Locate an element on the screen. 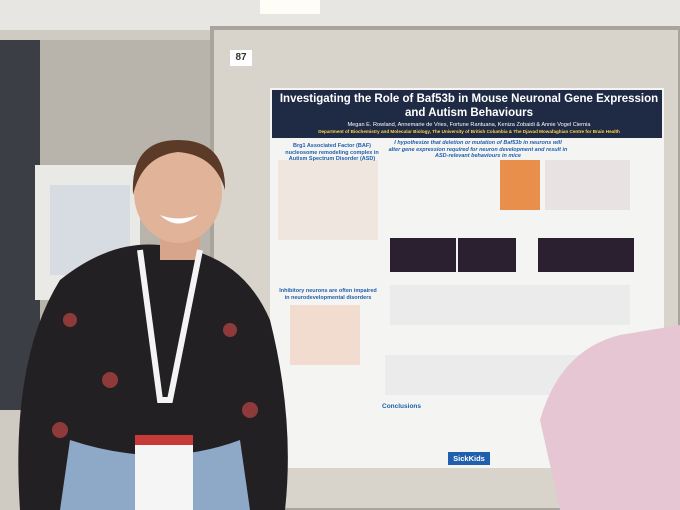  name-badge is located at coordinates (164, 472).